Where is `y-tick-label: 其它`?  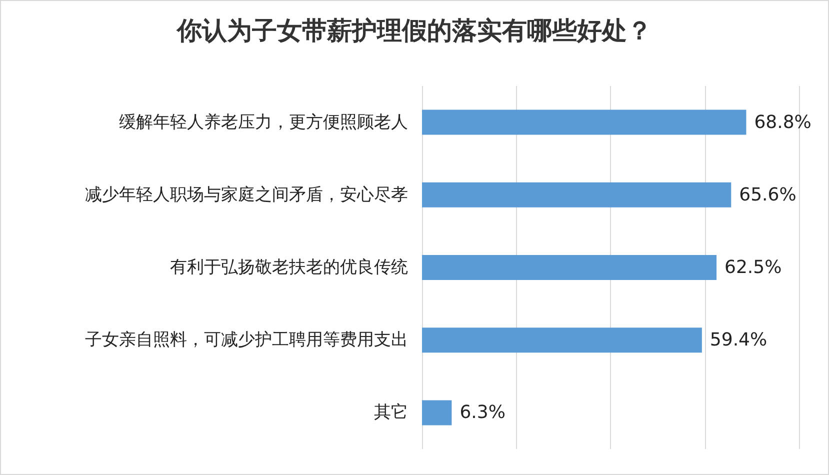
y-tick-label: 其它 is located at coordinates (391, 412).